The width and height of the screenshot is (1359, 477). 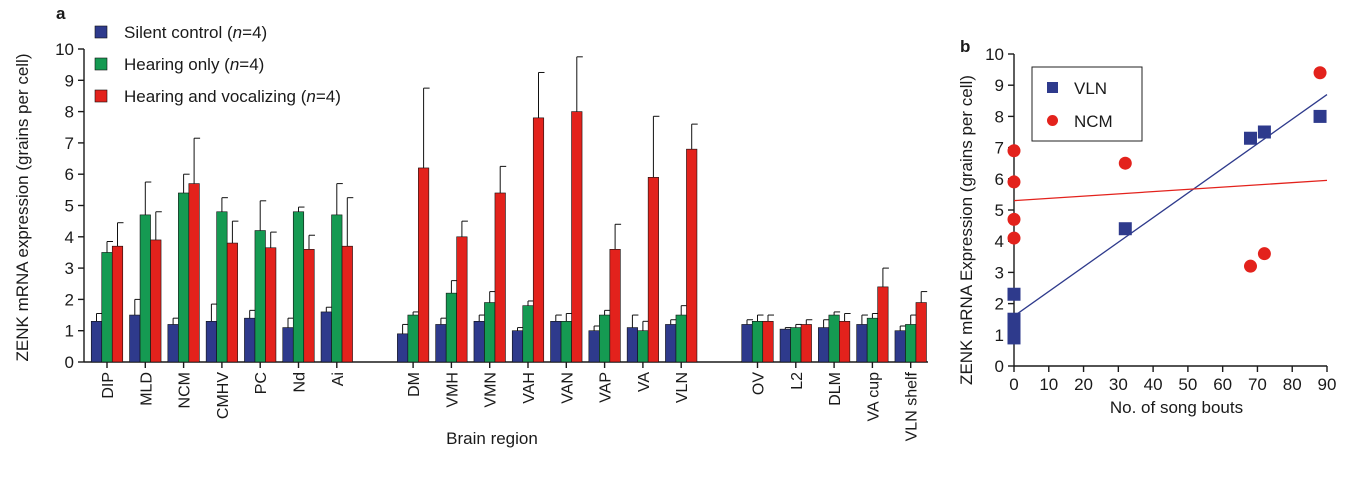 What do you see at coordinates (185, 390) in the screenshot?
I see `category-label: NCM` at bounding box center [185, 390].